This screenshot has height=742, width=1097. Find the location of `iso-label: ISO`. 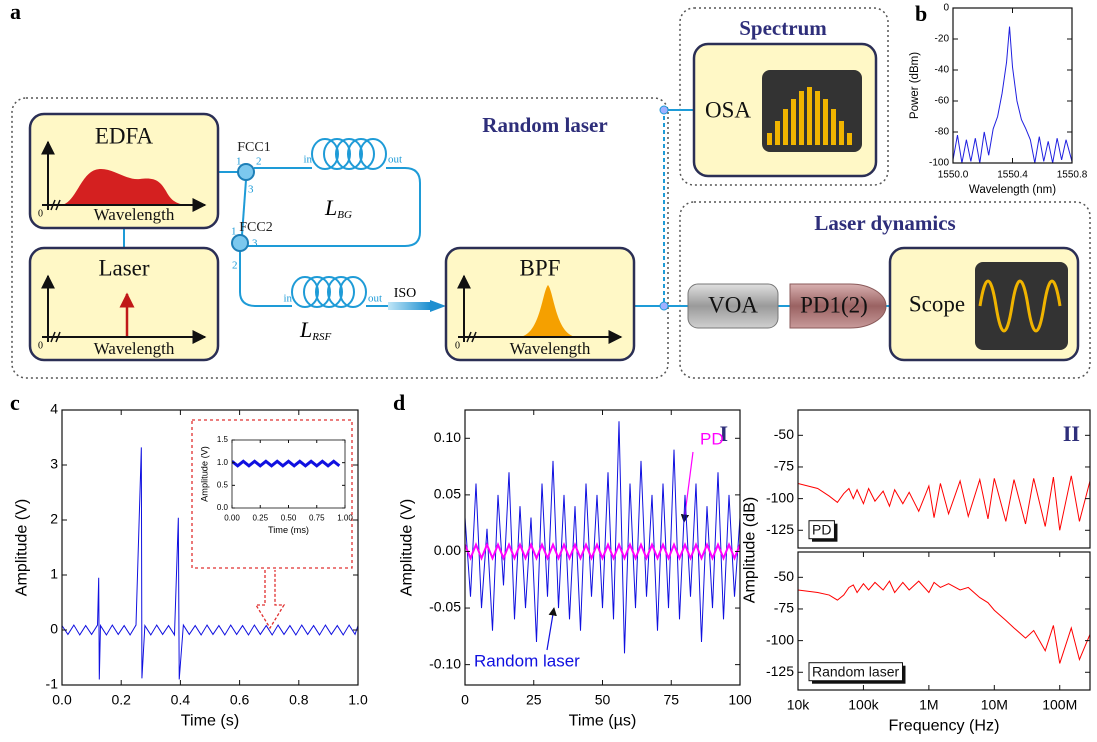

iso-label: ISO is located at coordinates (405, 293).